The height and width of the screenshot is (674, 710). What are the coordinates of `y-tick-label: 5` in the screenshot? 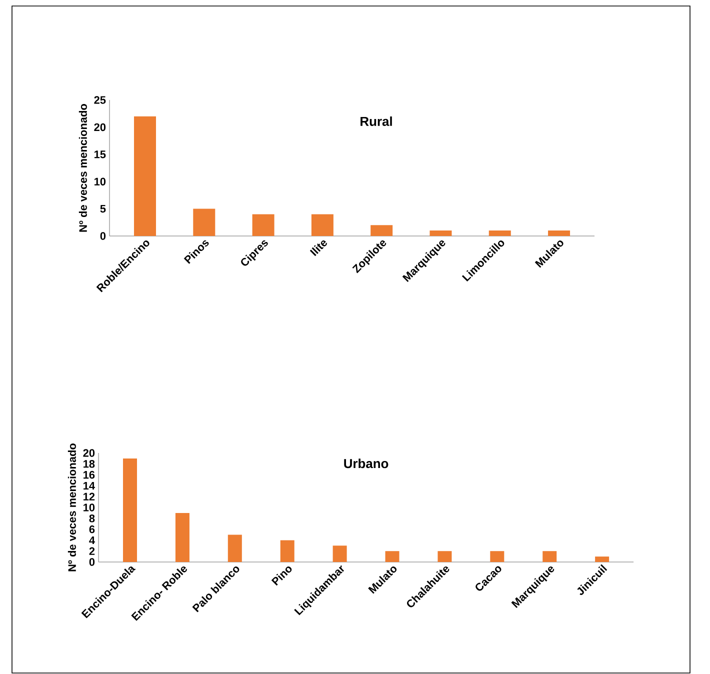 It's located at (103, 208).